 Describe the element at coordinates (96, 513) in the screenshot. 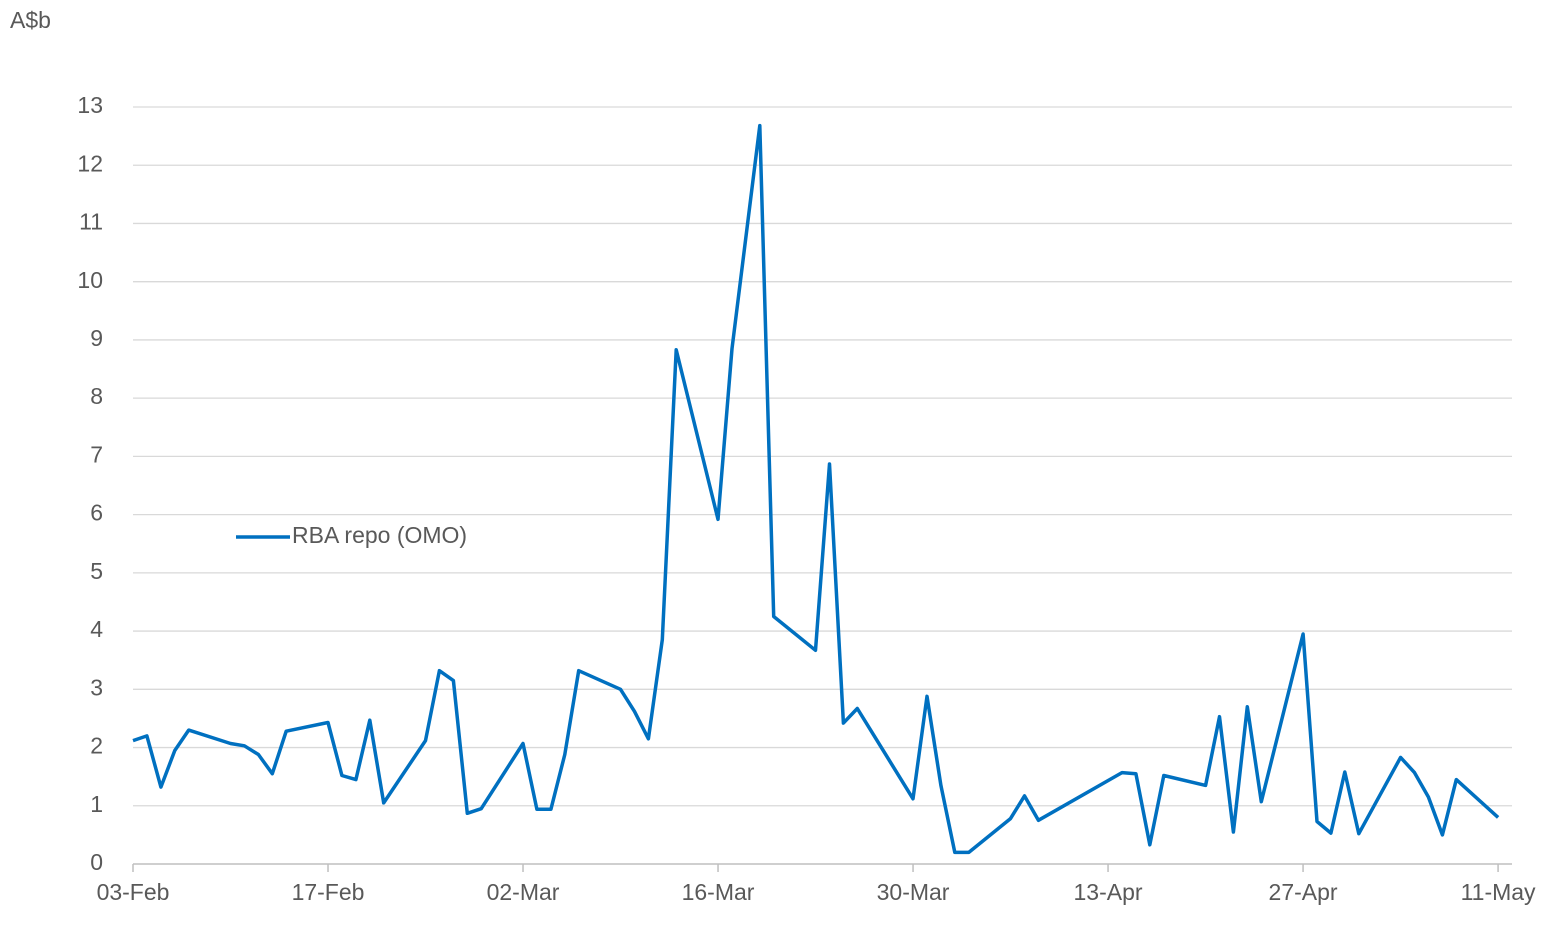

I see `y-tick-label: 6` at that location.